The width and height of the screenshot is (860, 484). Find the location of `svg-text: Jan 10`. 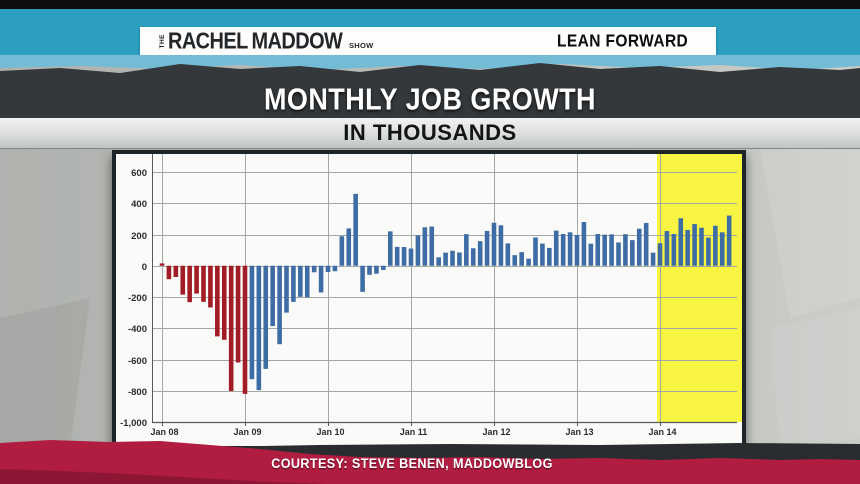

svg-text: Jan 10 is located at coordinates (330, 432).